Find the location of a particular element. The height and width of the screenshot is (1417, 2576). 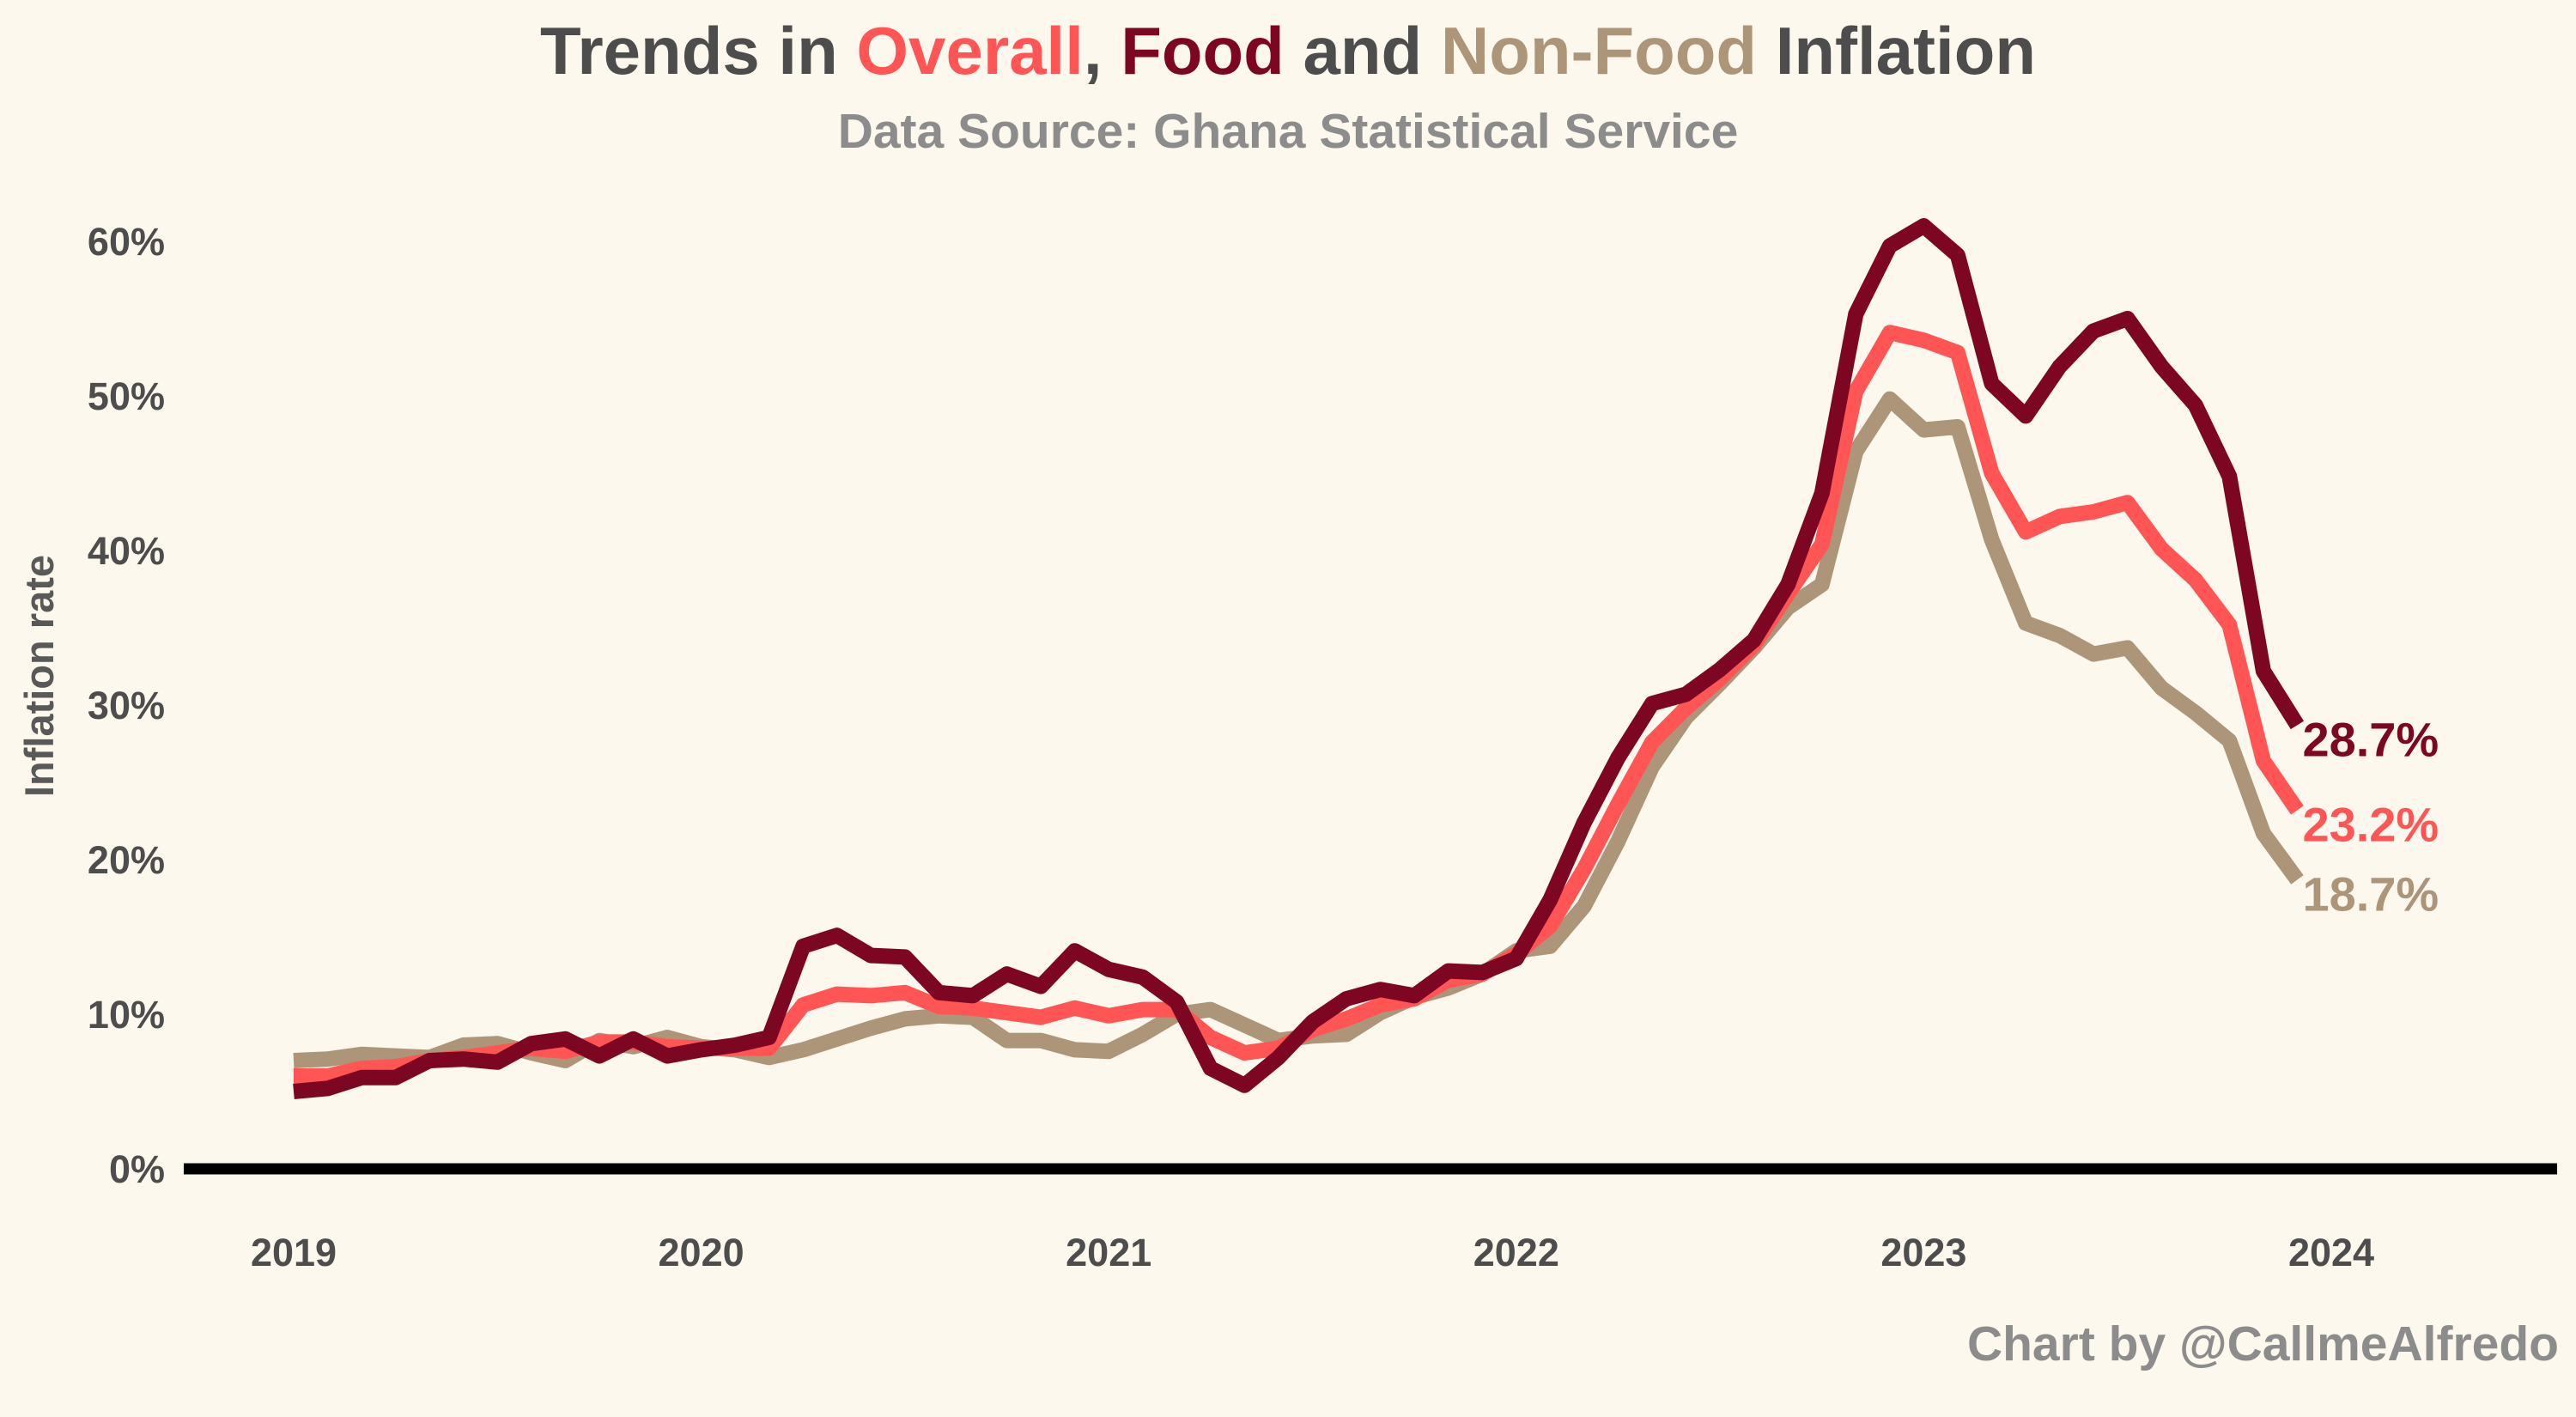

end-label-overall: 23.2% is located at coordinates (2370, 824).